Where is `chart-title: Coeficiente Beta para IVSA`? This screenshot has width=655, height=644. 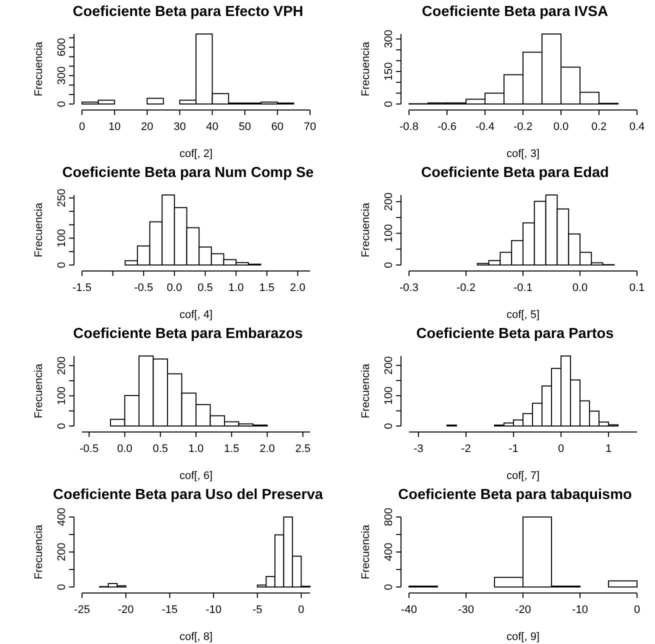
chart-title: Coeficiente Beta para IVSA is located at coordinates (515, 12).